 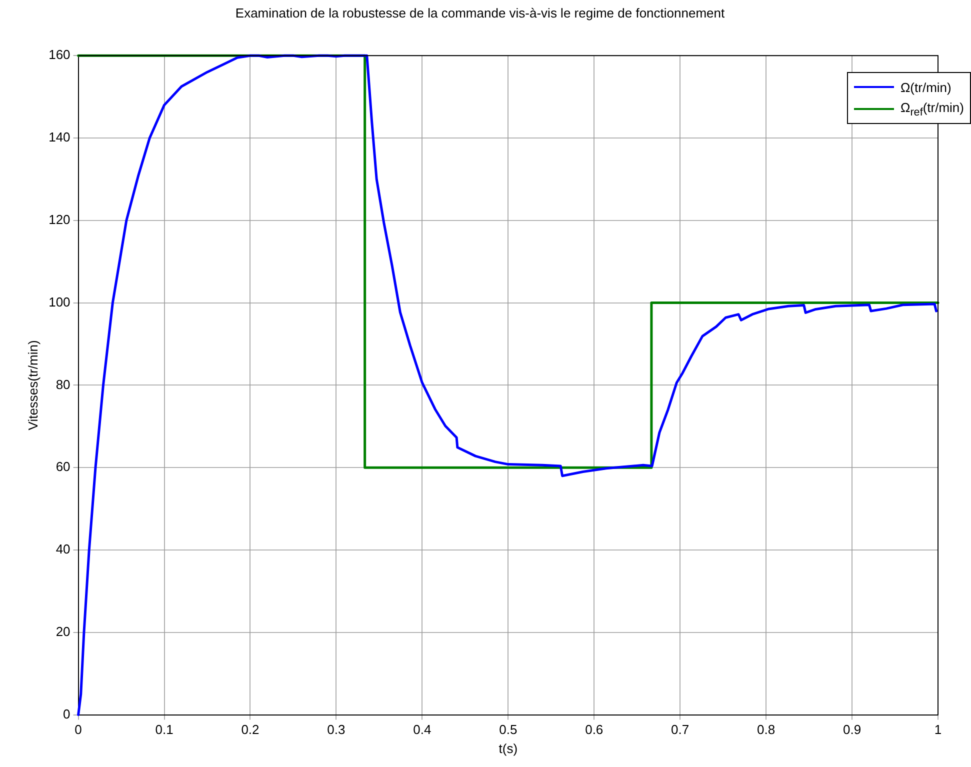 I want to click on x-tick-label: 0.3, so click(x=336, y=730).